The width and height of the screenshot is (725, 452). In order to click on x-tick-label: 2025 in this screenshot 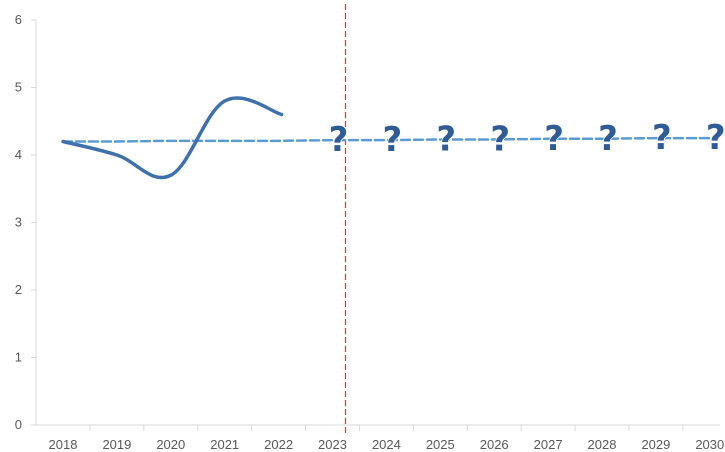, I will do `click(440, 444)`.